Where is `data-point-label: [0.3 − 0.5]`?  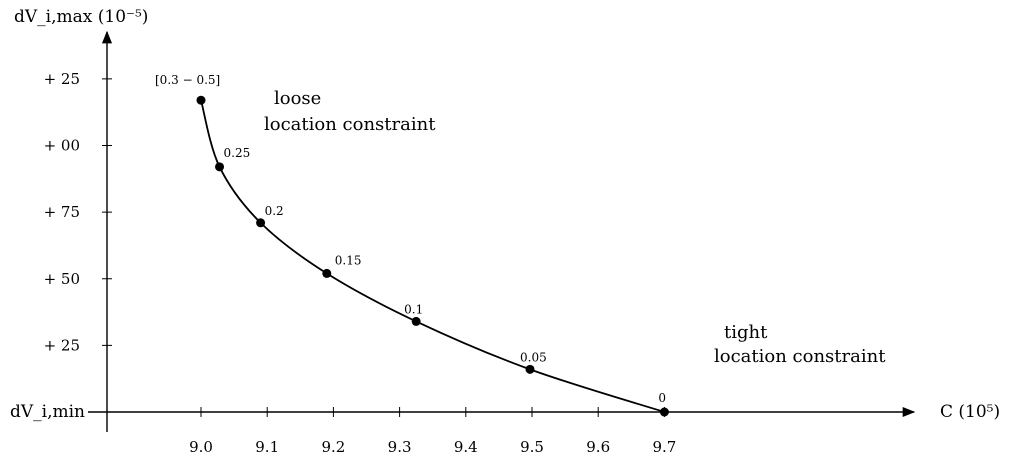 data-point-label: [0.3 − 0.5] is located at coordinates (187, 80).